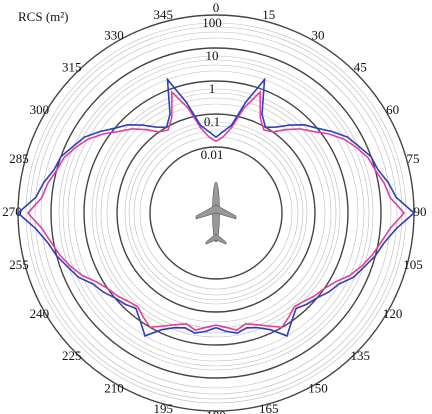  I want to click on theta-tick-label: 120, so click(393, 313).